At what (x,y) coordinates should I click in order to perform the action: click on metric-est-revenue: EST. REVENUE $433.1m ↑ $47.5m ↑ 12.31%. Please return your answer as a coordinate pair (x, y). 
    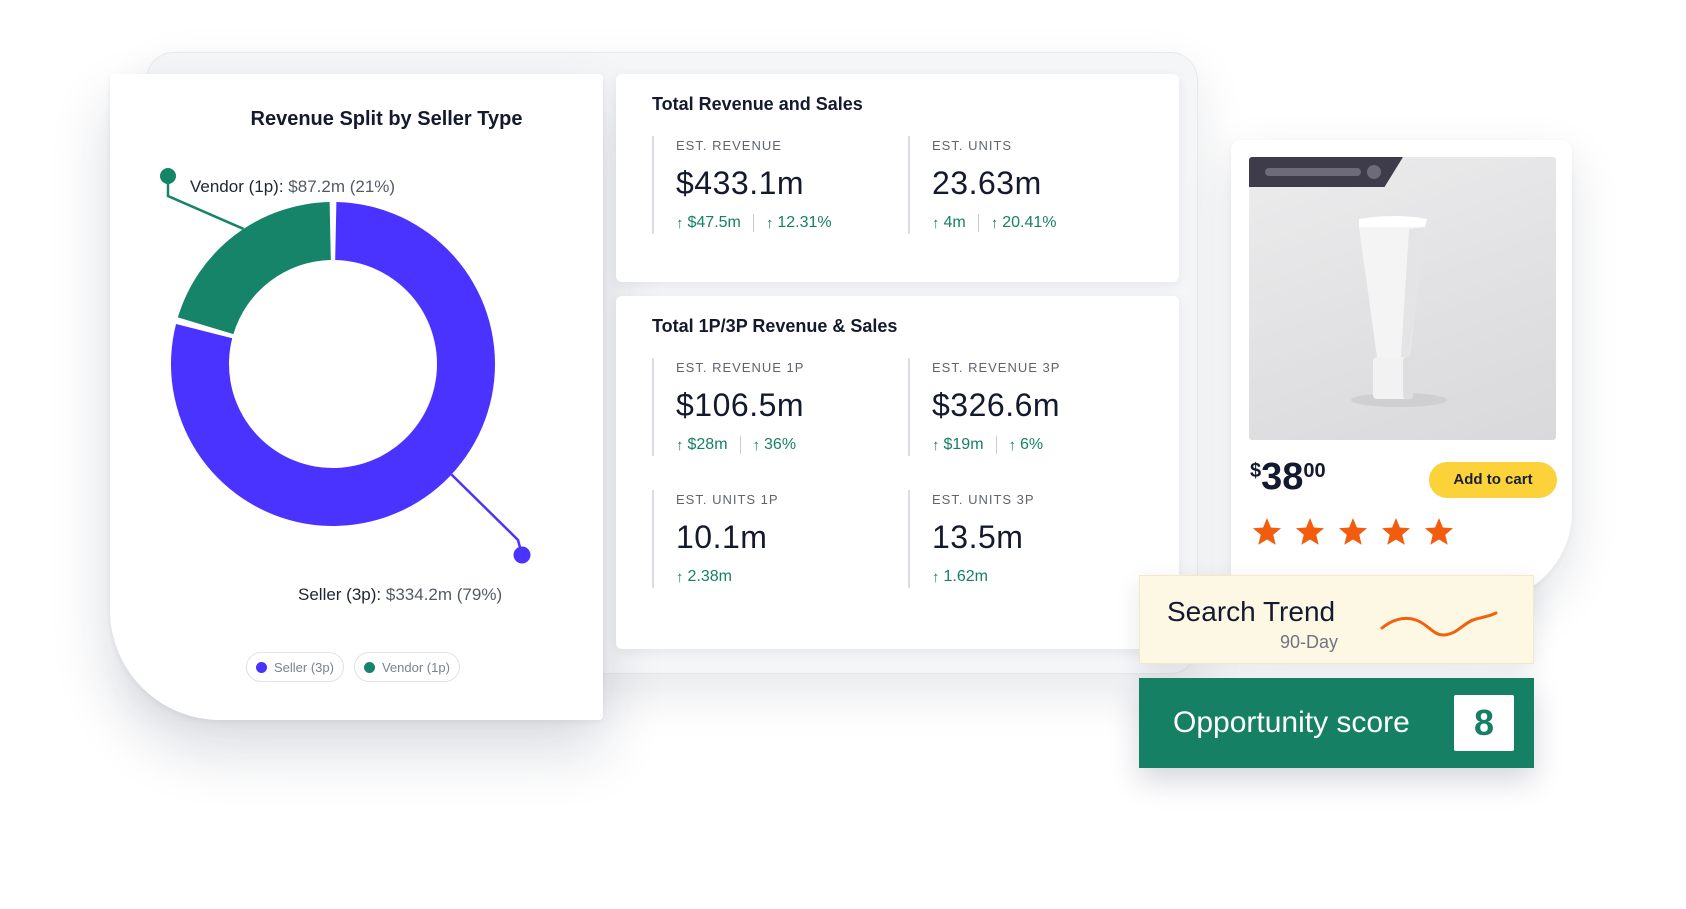
    Looking at the image, I should click on (742, 185).